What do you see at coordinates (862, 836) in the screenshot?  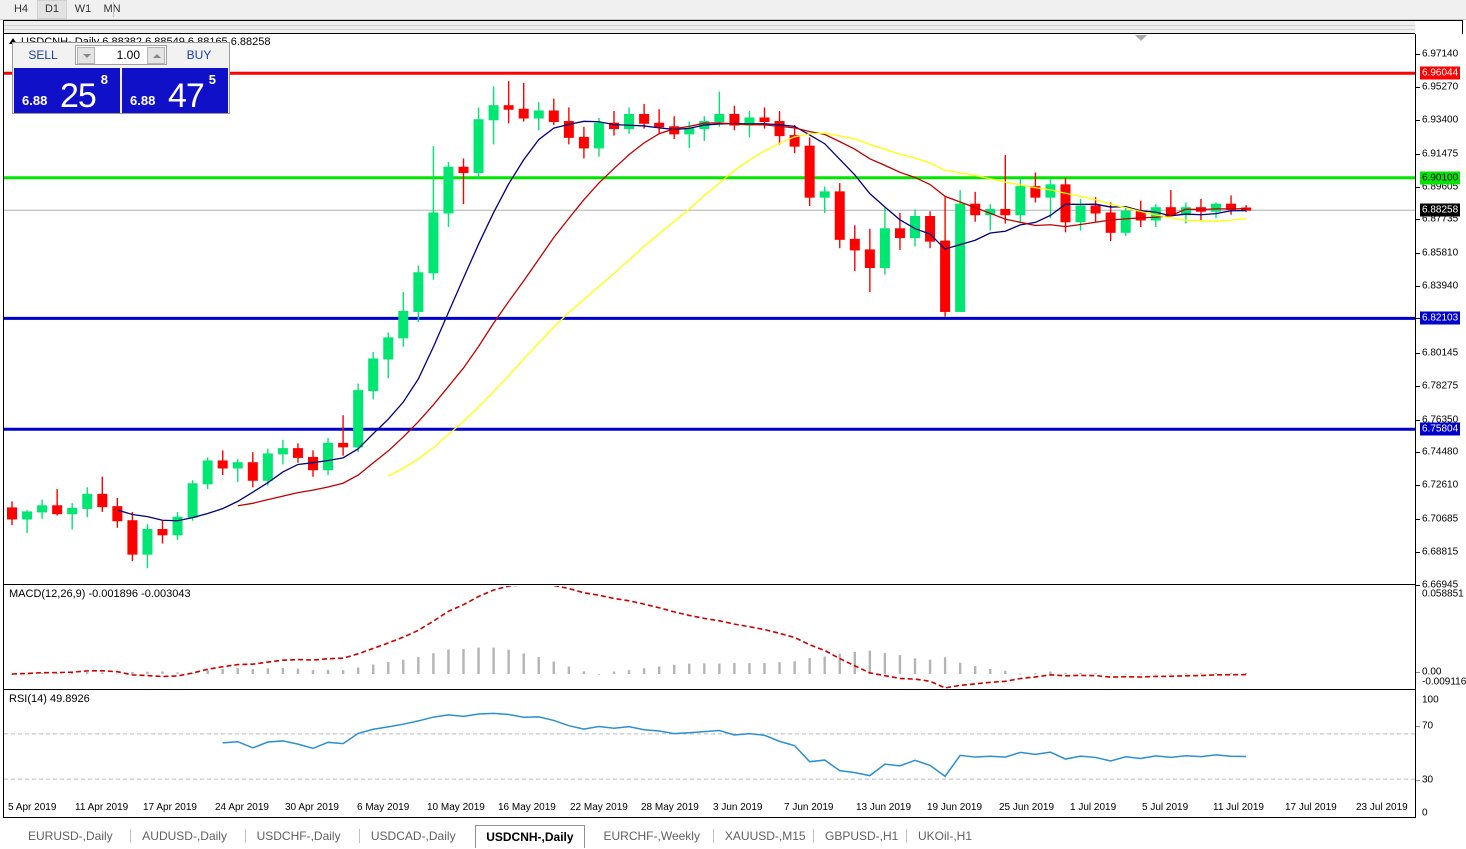 I see `chart-tab-gbpusd: GBPUSD-,H1` at bounding box center [862, 836].